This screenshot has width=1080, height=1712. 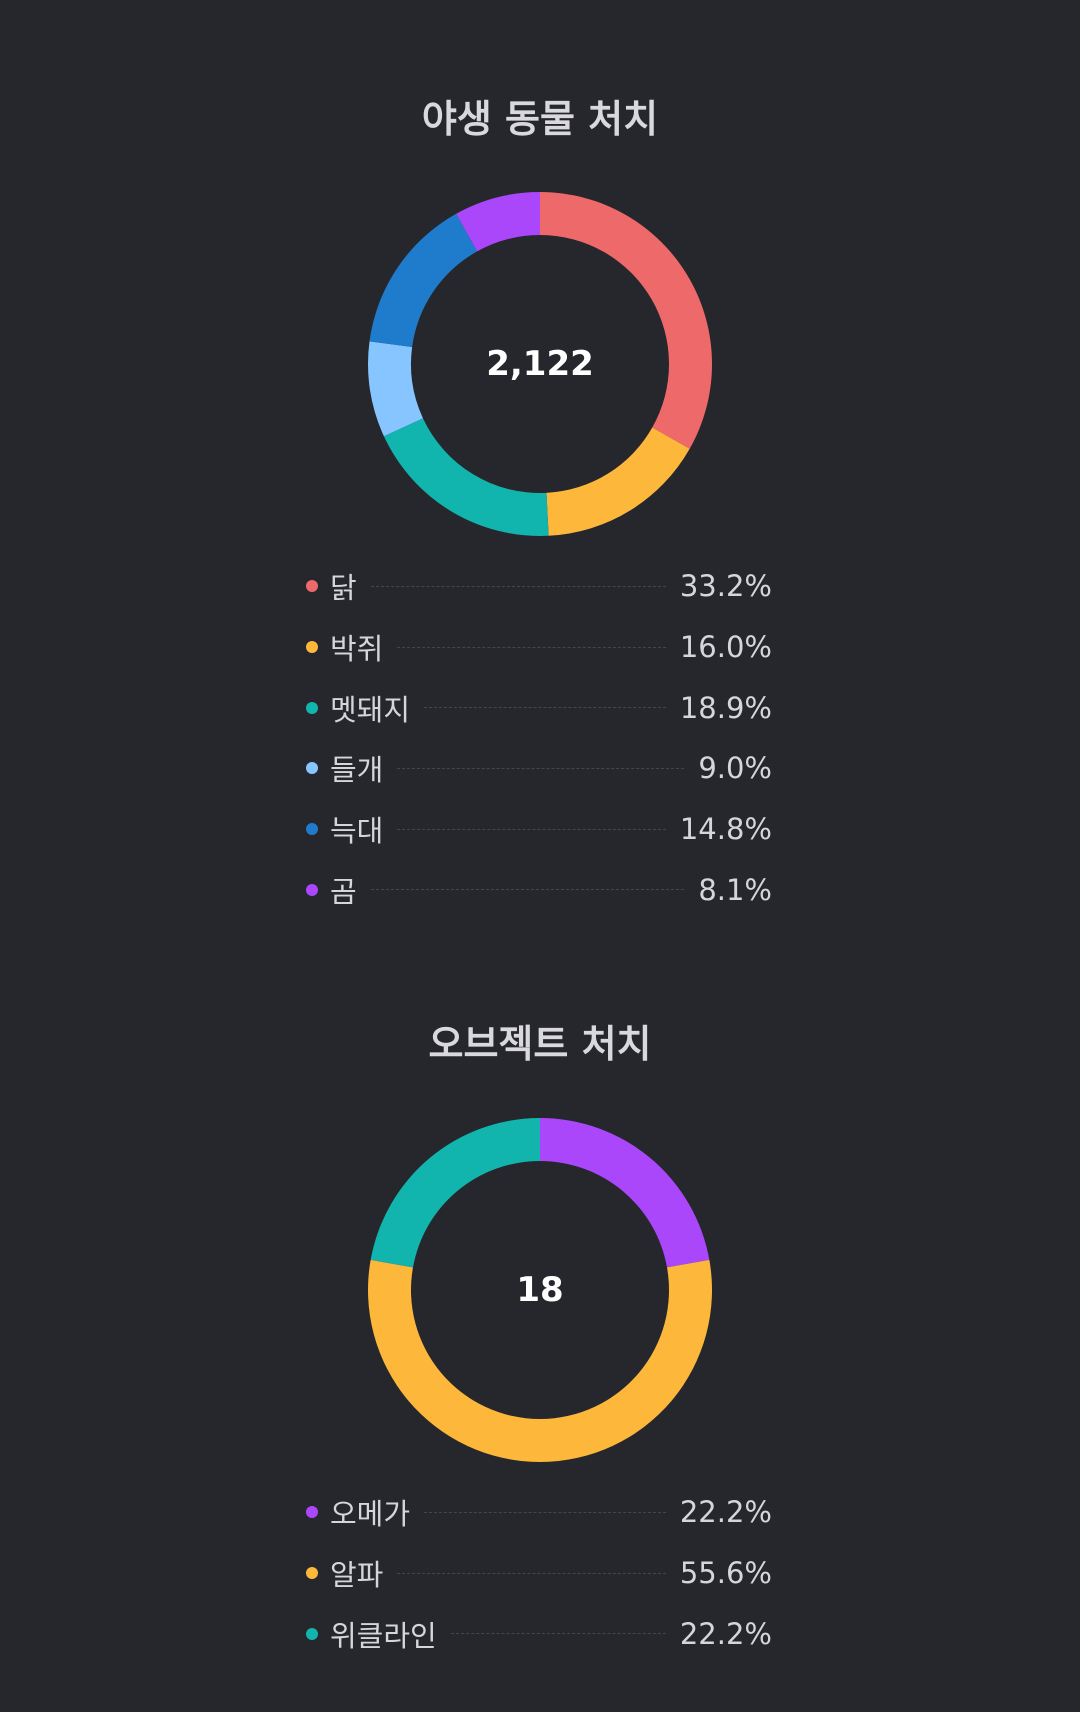 I want to click on legend-value: 55.6%, so click(x=725, y=1573).